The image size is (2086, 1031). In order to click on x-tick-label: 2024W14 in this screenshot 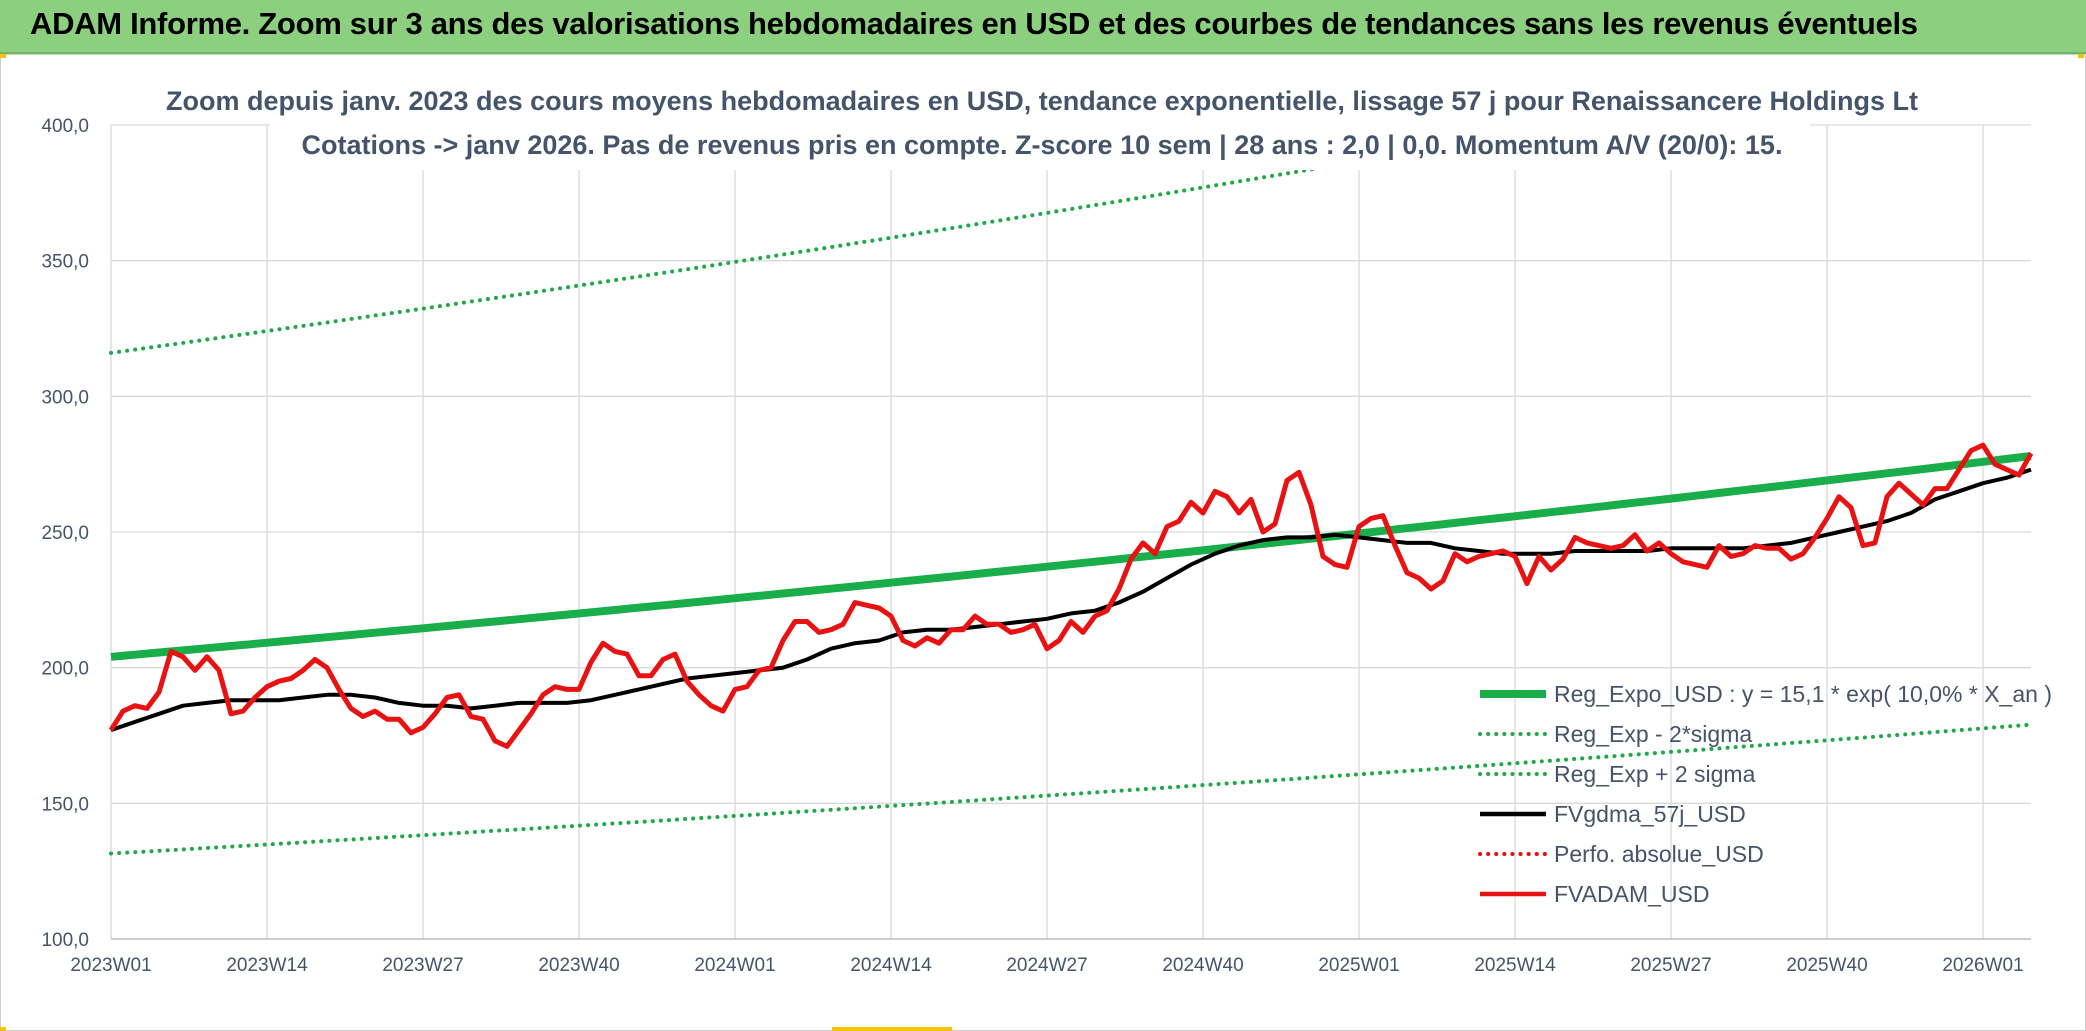, I will do `click(891, 965)`.